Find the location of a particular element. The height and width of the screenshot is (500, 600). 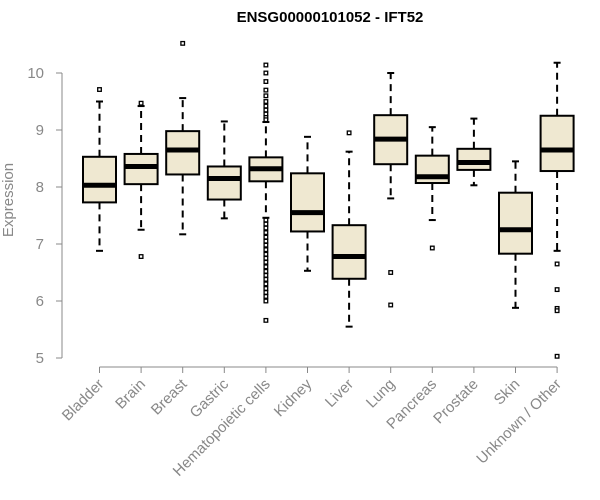

x-tick-label: Liver is located at coordinates (339, 393).